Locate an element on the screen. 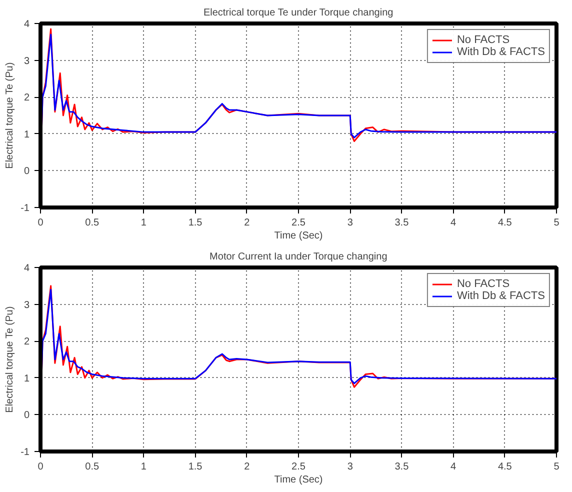  chart-title: Motor Current Ia under Torque changing is located at coordinates (299, 257).